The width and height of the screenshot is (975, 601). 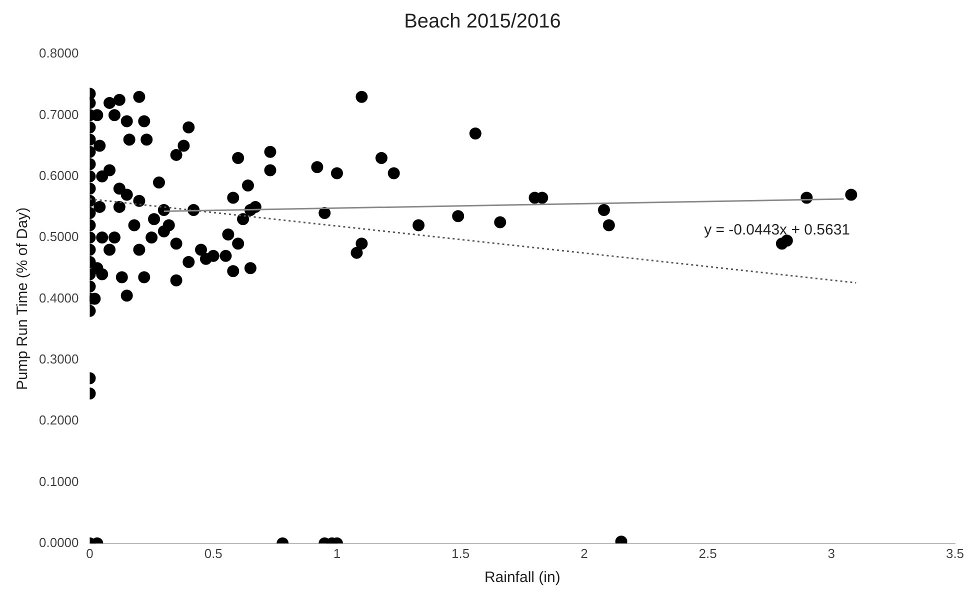 I want to click on x-tick-label: 2, so click(x=584, y=553).